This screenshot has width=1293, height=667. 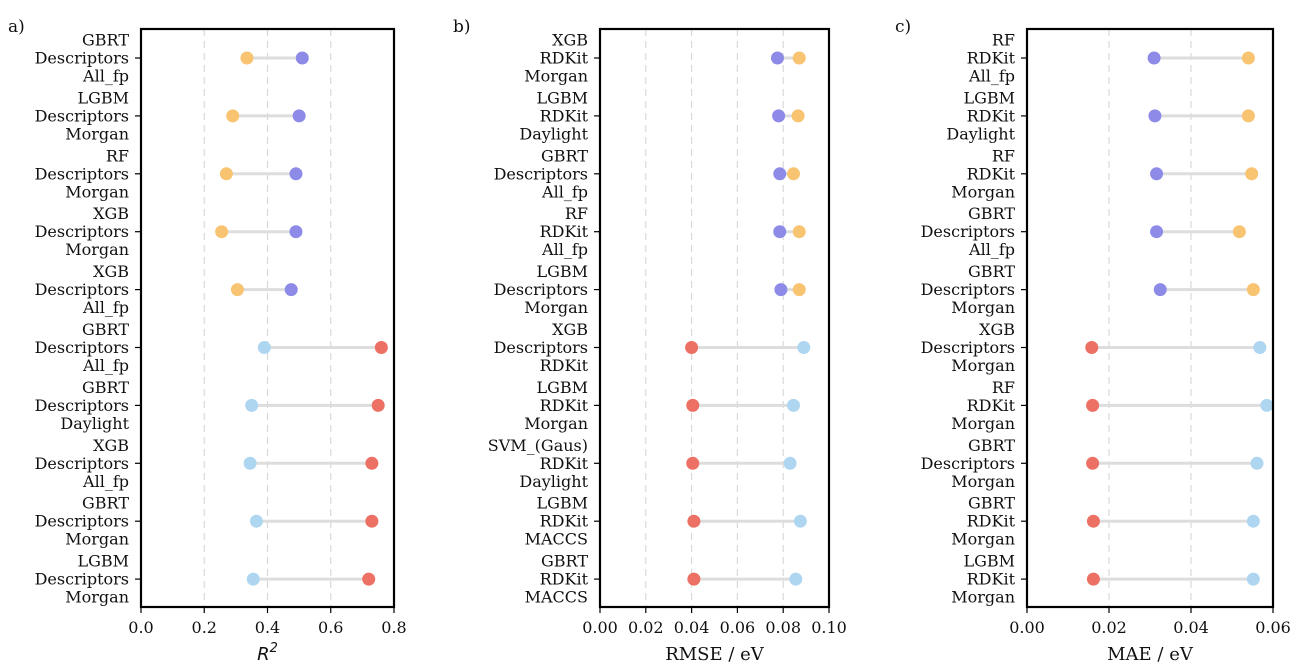 What do you see at coordinates (538, 445) in the screenshot?
I see `category-label: SVM_(Gaus)` at bounding box center [538, 445].